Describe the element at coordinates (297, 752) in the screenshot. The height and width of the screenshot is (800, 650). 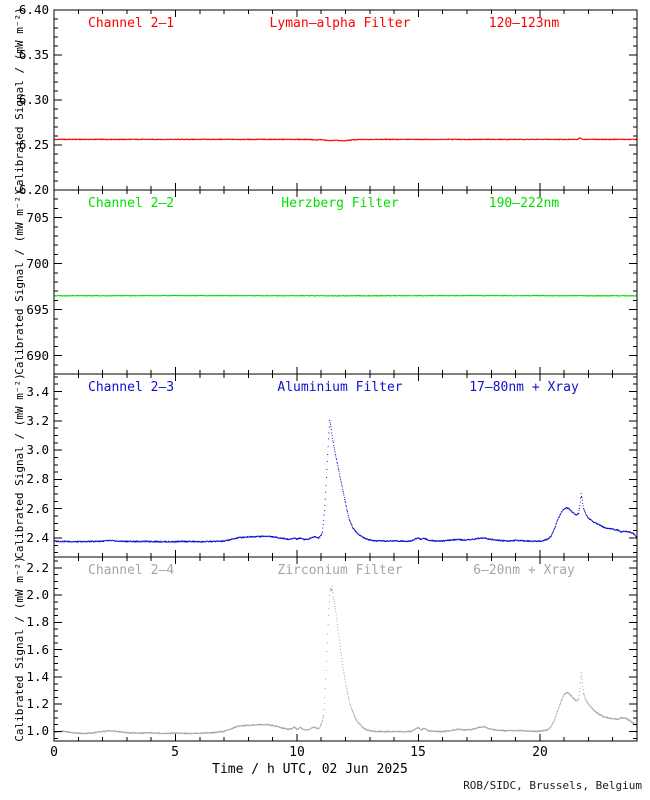
I see `x-tick-label: 10` at that location.